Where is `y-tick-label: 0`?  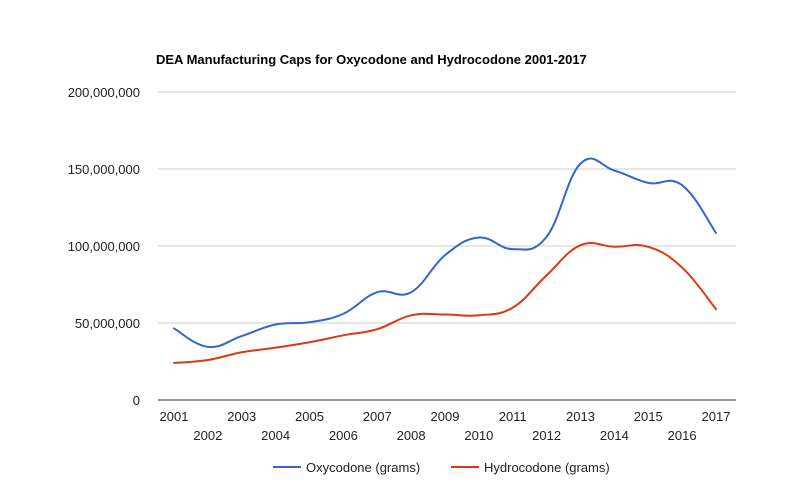 y-tick-label: 0 is located at coordinates (136, 400).